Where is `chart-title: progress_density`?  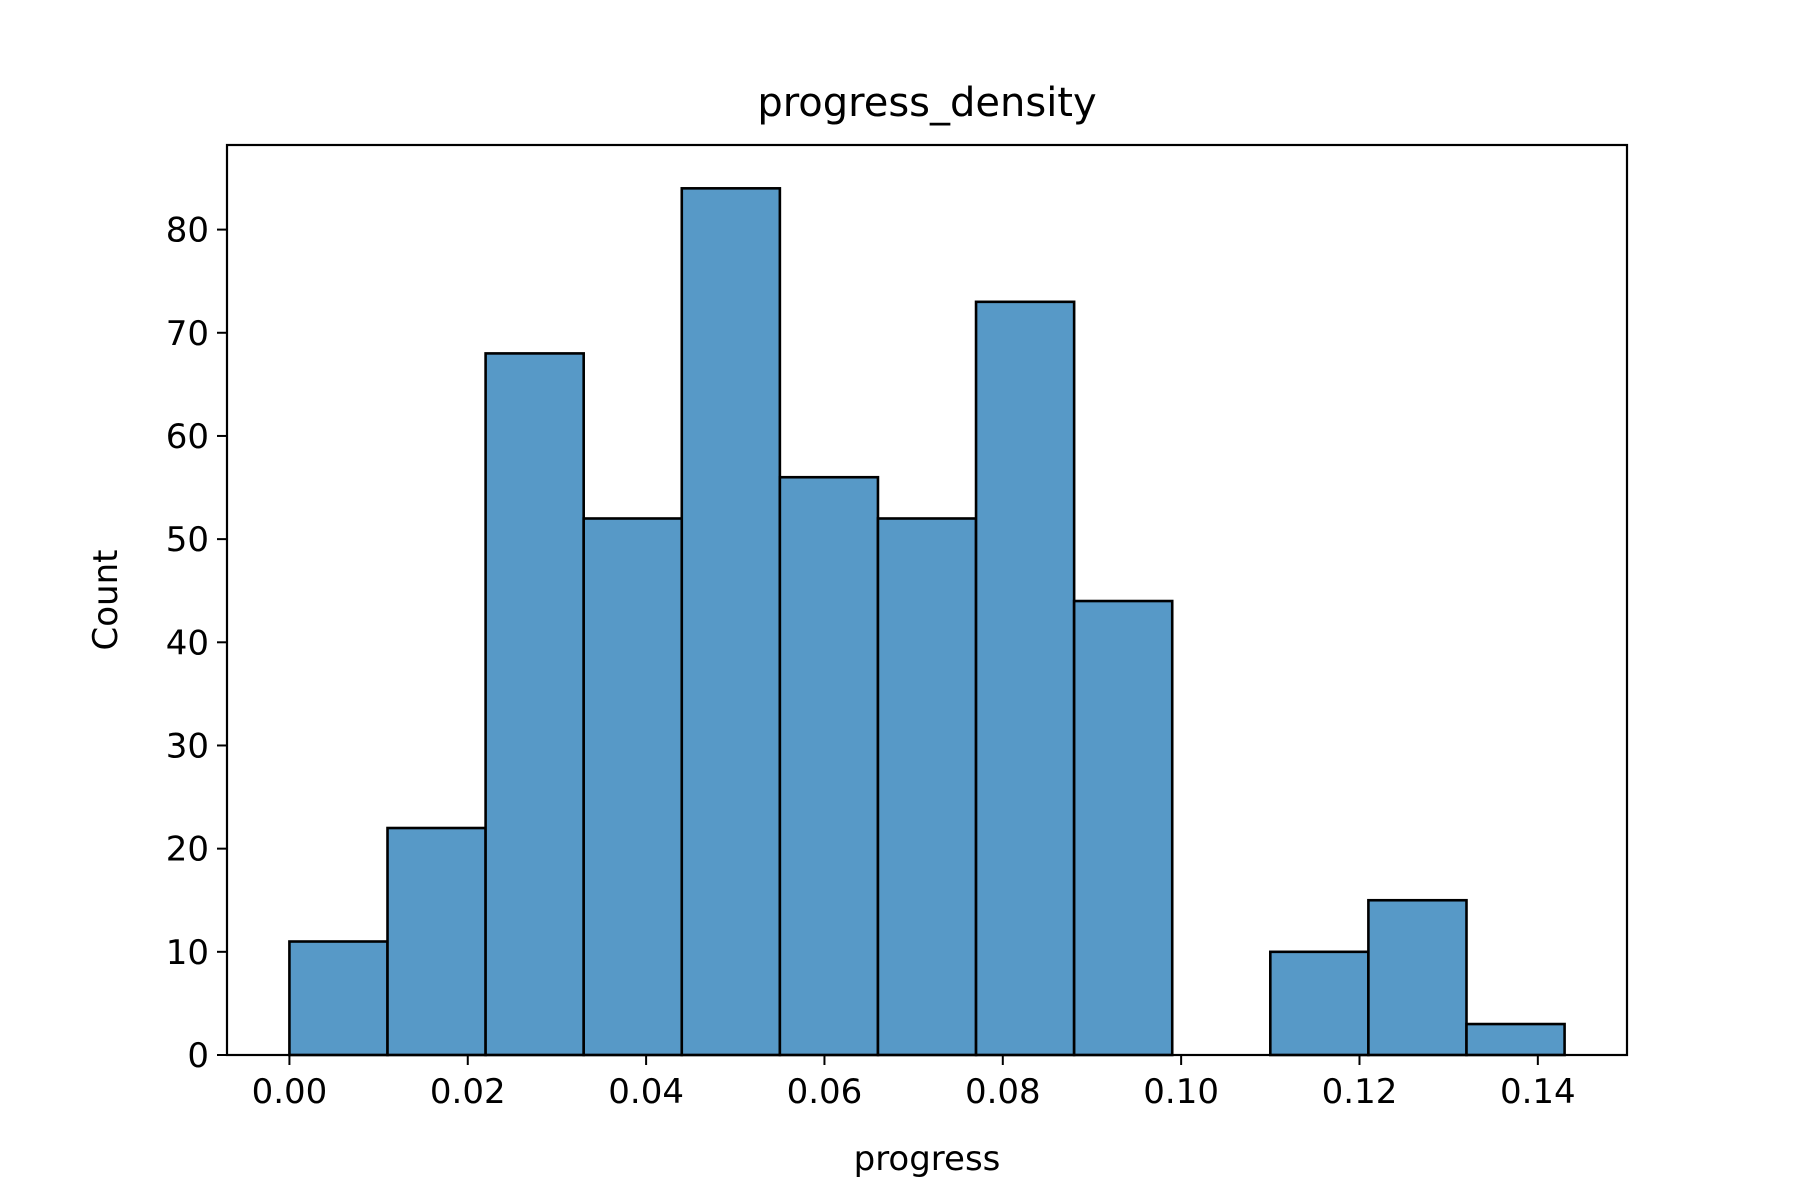
chart-title: progress_density is located at coordinates (926, 103).